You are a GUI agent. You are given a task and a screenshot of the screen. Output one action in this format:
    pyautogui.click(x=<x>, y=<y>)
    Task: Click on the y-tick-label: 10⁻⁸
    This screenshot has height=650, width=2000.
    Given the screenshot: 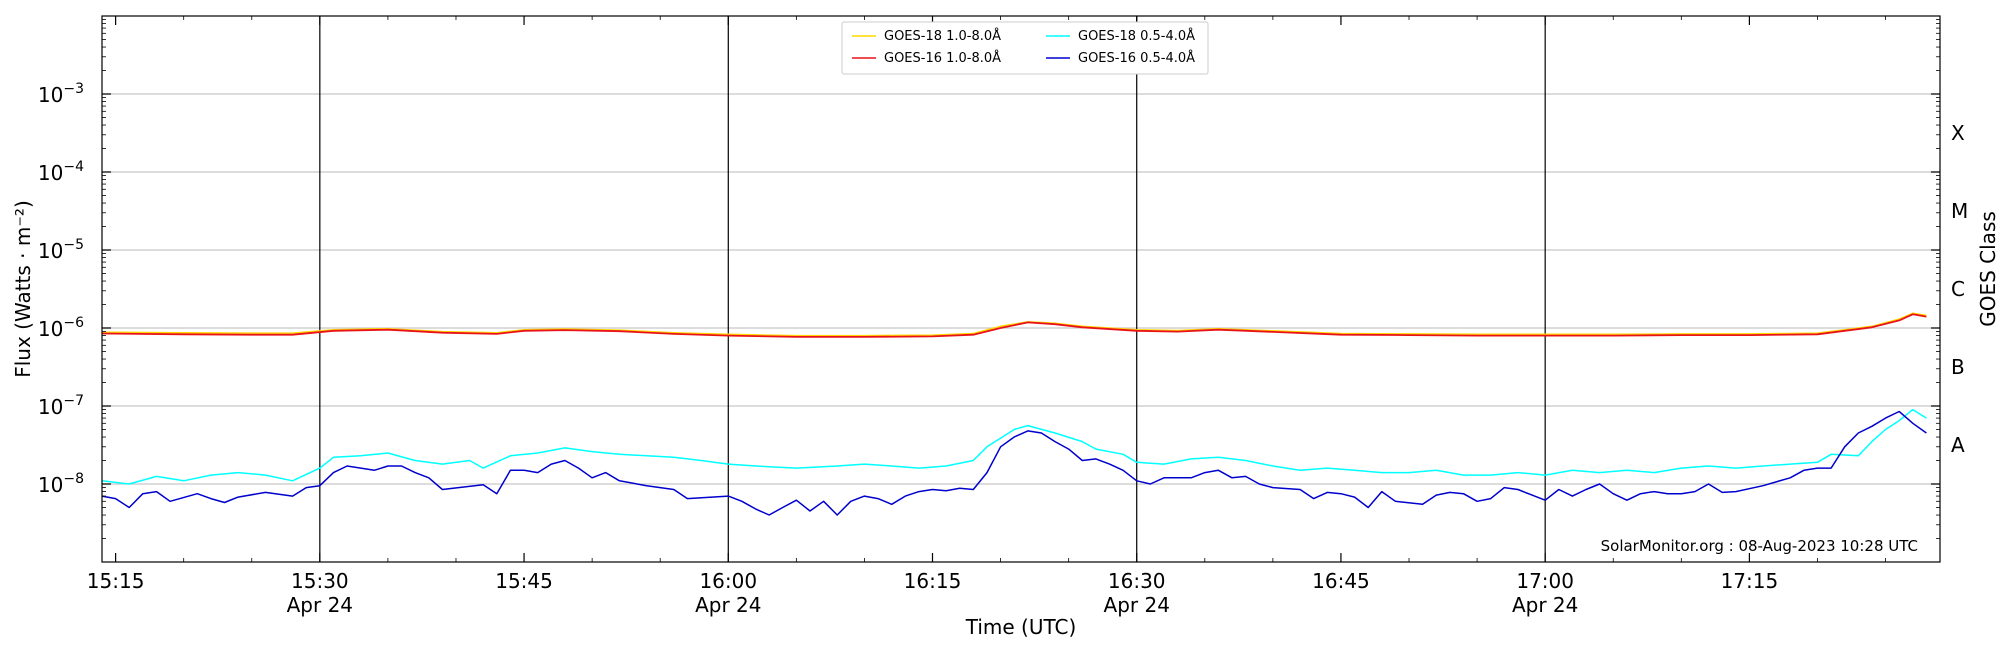 What is the action you would take?
    pyautogui.click(x=61, y=484)
    